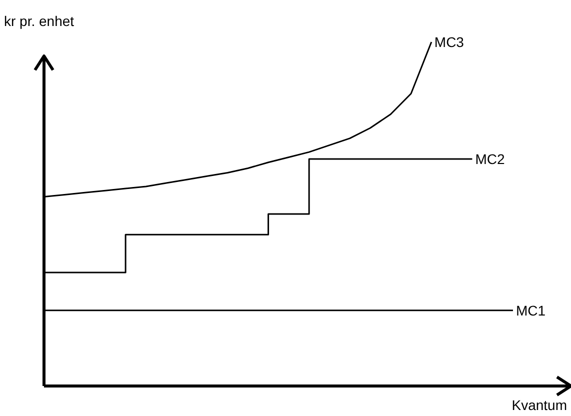  What do you see at coordinates (449, 42) in the screenshot?
I see `series-label: MC3` at bounding box center [449, 42].